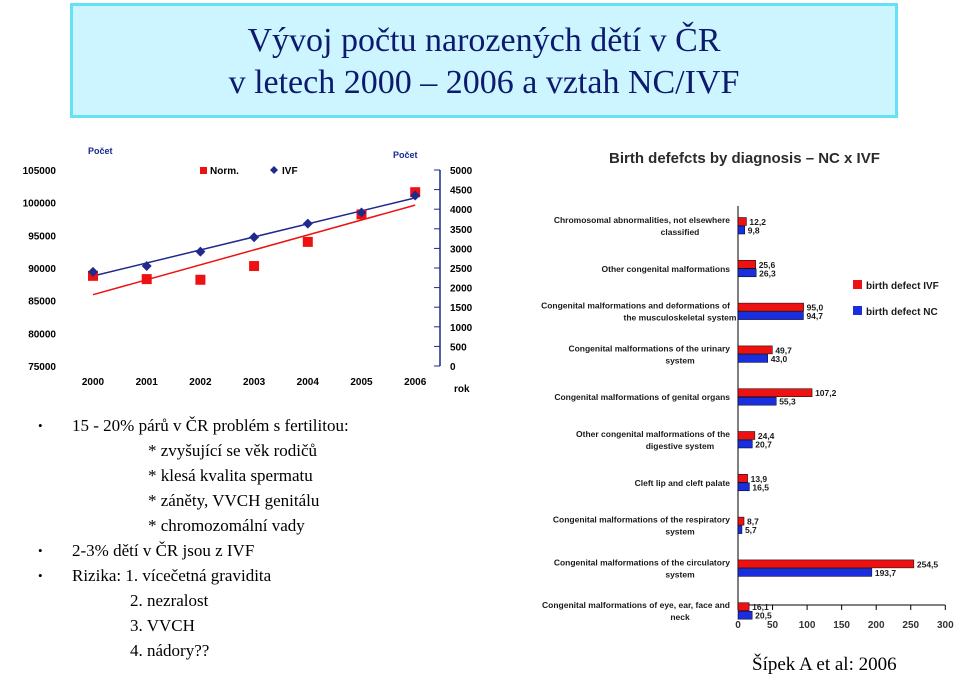 The width and height of the screenshot is (960, 678). Describe the element at coordinates (744, 158) in the screenshot. I see `chart-title: Birth defefcts by diagnosis – NC x IVF` at that location.